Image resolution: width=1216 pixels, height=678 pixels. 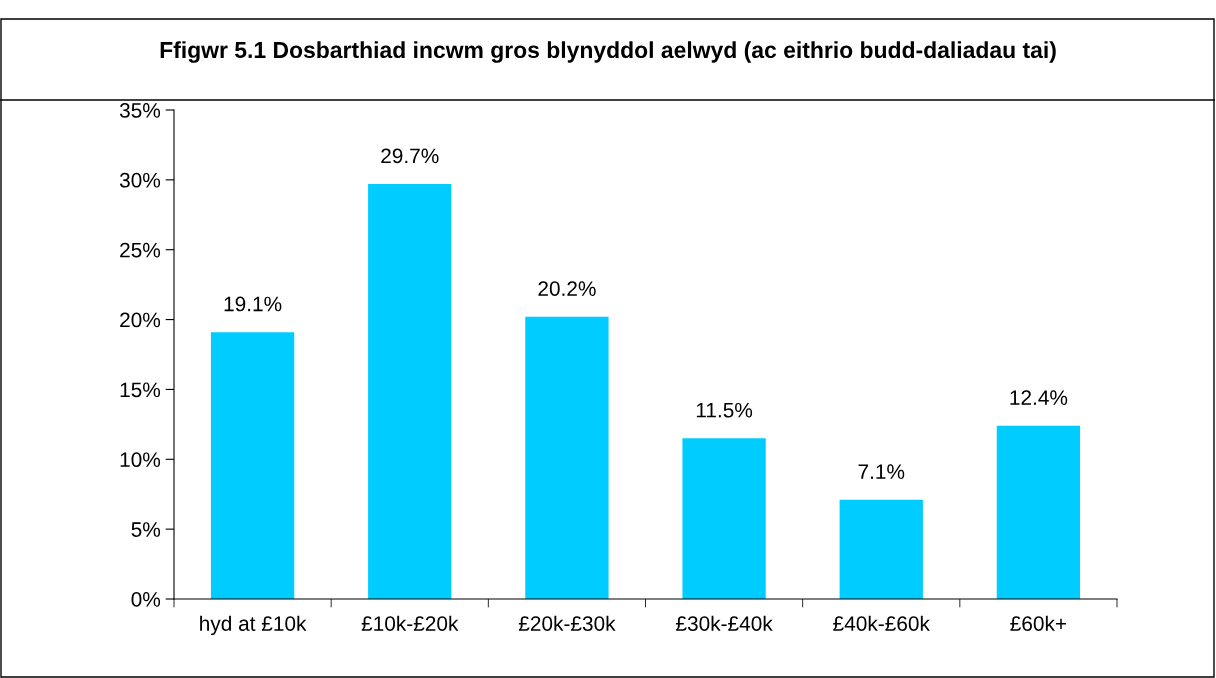 I want to click on data-label: 29.7%, so click(x=410, y=156).